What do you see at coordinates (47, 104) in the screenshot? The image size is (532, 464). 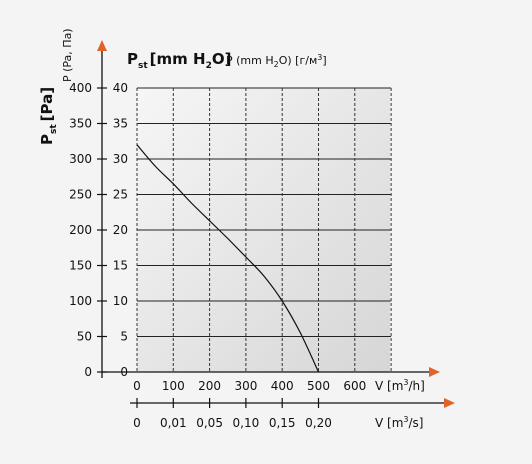 I see `y-title-pa-unit: [Pa]` at bounding box center [47, 104].